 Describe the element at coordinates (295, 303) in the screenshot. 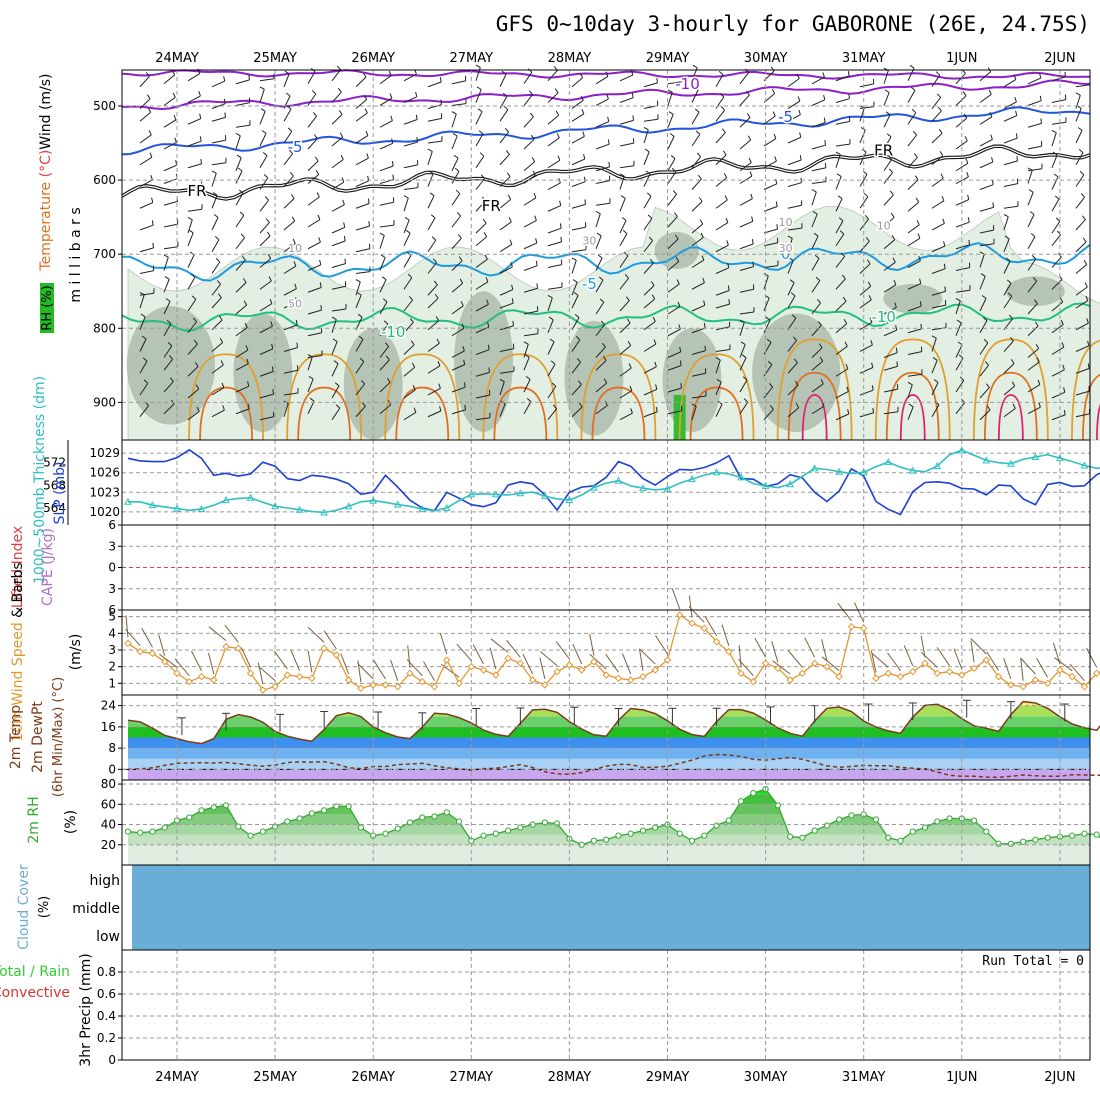

I see `contour-label: 50` at that location.